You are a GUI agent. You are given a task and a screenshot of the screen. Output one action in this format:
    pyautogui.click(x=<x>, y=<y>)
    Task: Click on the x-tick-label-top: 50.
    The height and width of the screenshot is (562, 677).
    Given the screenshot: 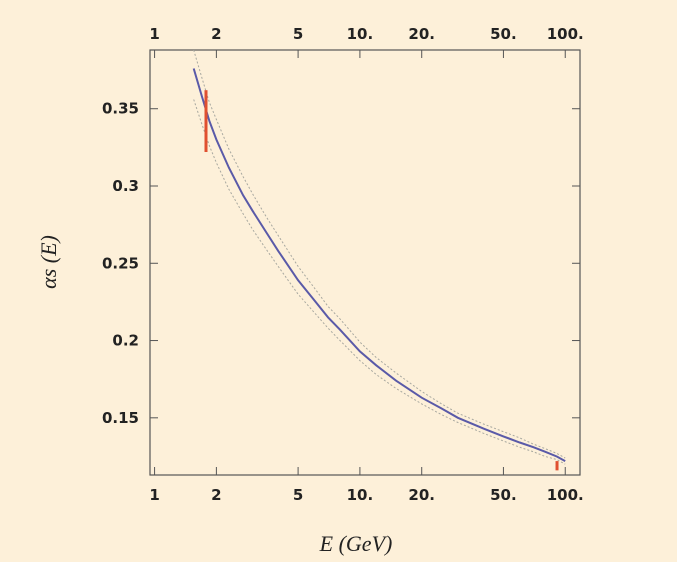 What is the action you would take?
    pyautogui.click(x=503, y=34)
    